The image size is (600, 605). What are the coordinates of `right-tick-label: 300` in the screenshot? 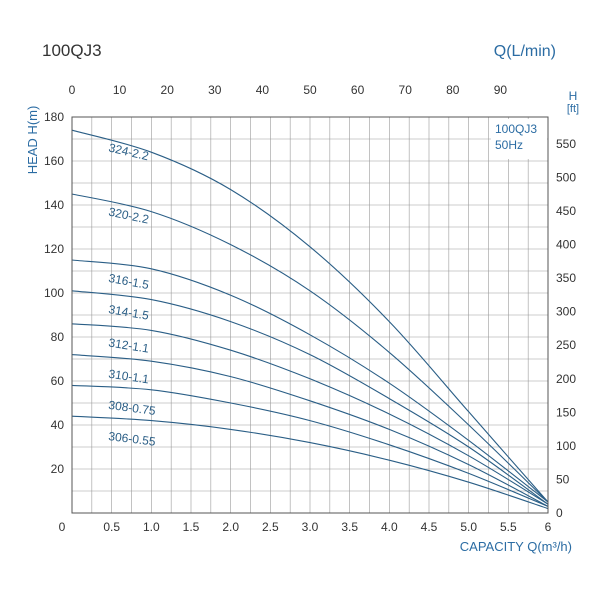 It's located at (566, 312).